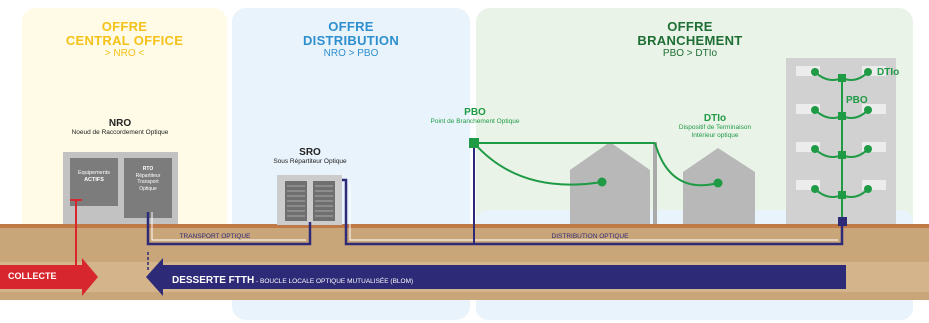 This screenshot has width=929, height=323. Describe the element at coordinates (351, 26) in the screenshot. I see `section-distribution-title-1: OFFRE` at that location.